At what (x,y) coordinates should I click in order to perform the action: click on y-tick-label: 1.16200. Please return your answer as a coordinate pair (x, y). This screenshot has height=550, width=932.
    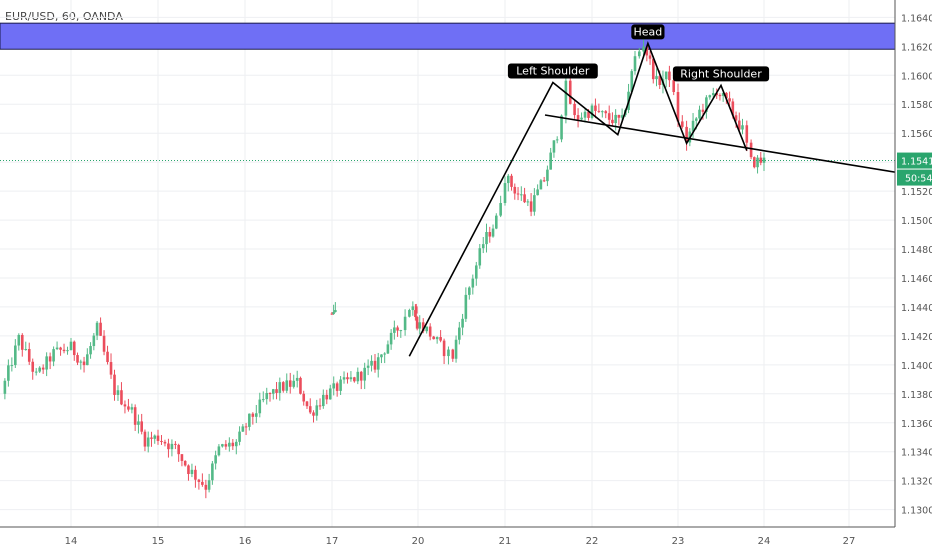
    Looking at the image, I should click on (916, 47).